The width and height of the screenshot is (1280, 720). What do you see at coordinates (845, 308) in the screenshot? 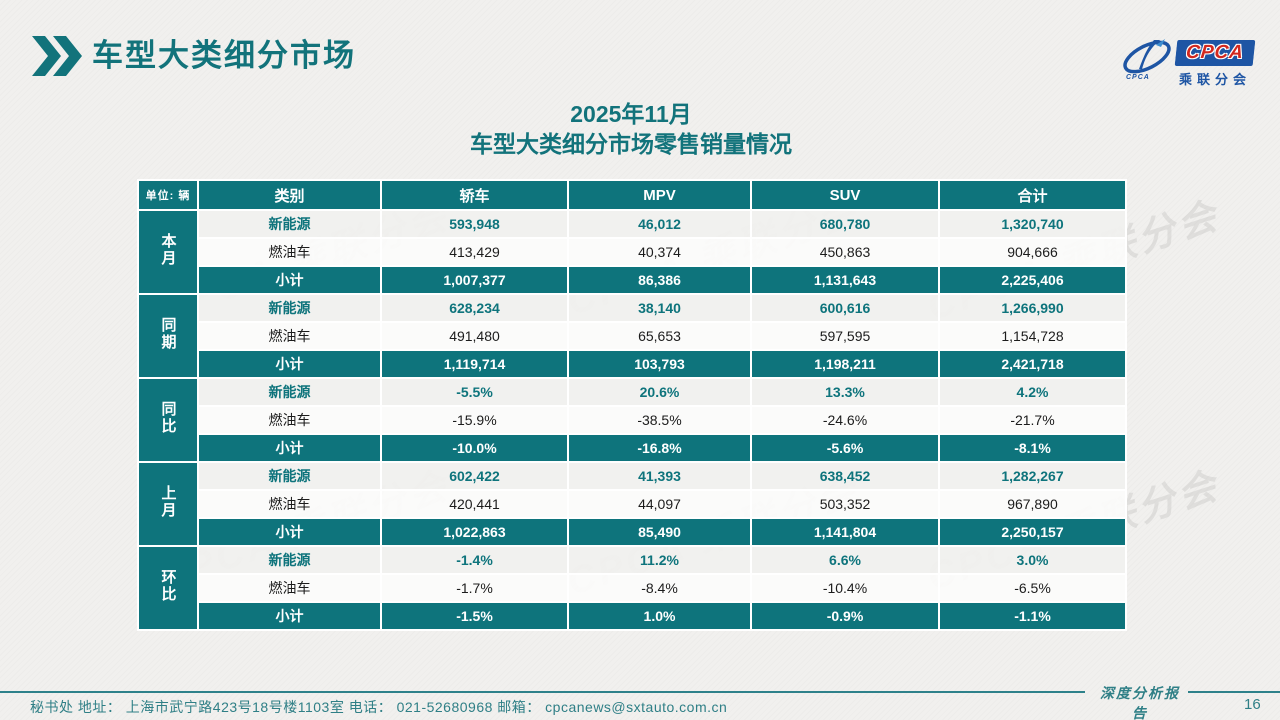
I see `cell-suv: 600,616` at bounding box center [845, 308].